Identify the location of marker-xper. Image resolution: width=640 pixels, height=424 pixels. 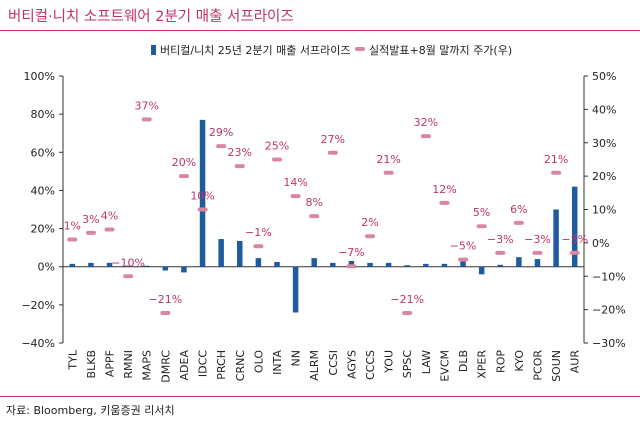
(481, 226).